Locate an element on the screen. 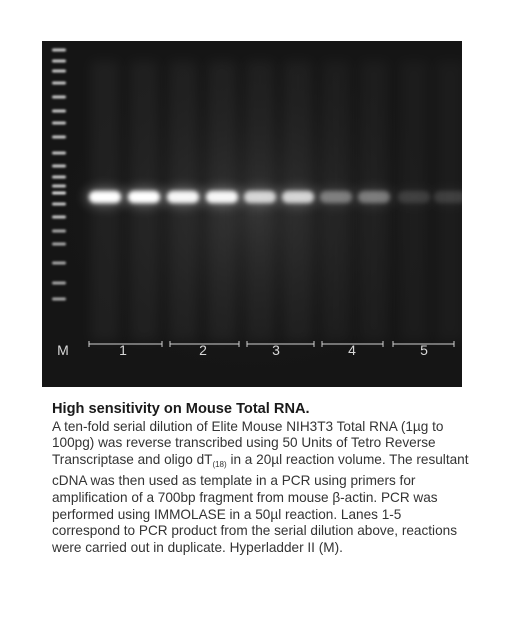  lane-label-5: 5 is located at coordinates (424, 350).